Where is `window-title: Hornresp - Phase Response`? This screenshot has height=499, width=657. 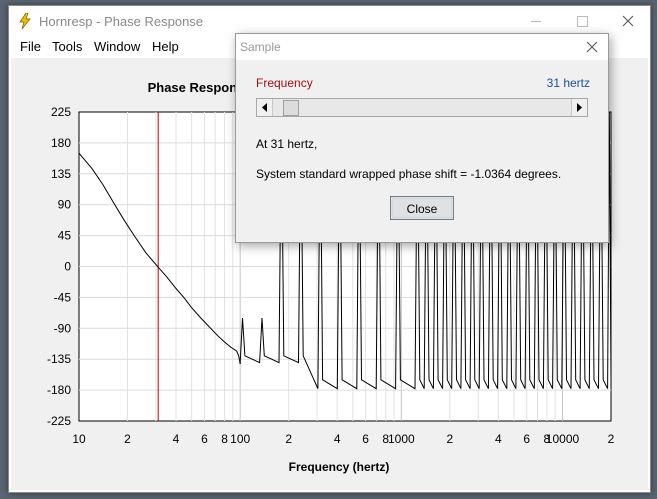
window-title: Hornresp - Phase Response is located at coordinates (121, 21).